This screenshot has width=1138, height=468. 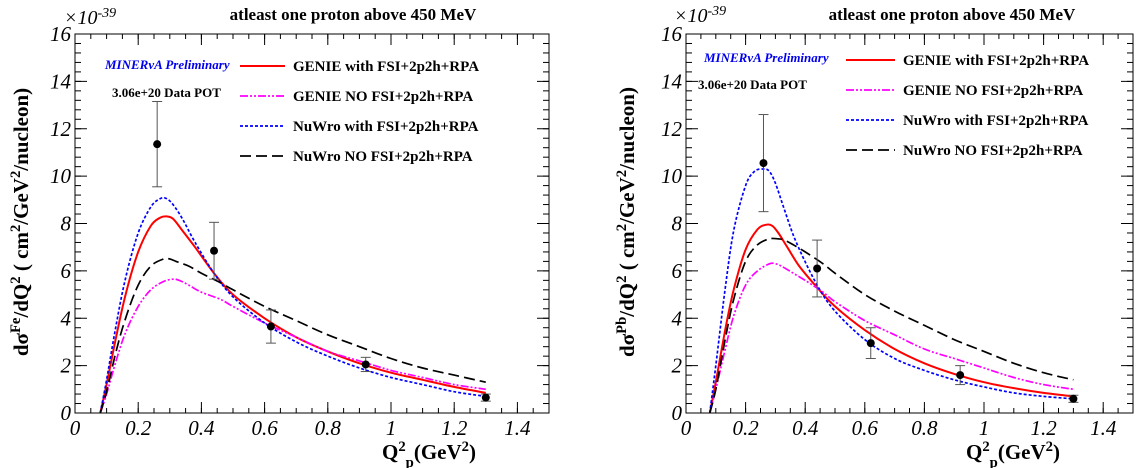 I want to click on y-axis-label: dσFe/dQ2 ( cm2/GeV2/nucleon), so click(x=20, y=222).